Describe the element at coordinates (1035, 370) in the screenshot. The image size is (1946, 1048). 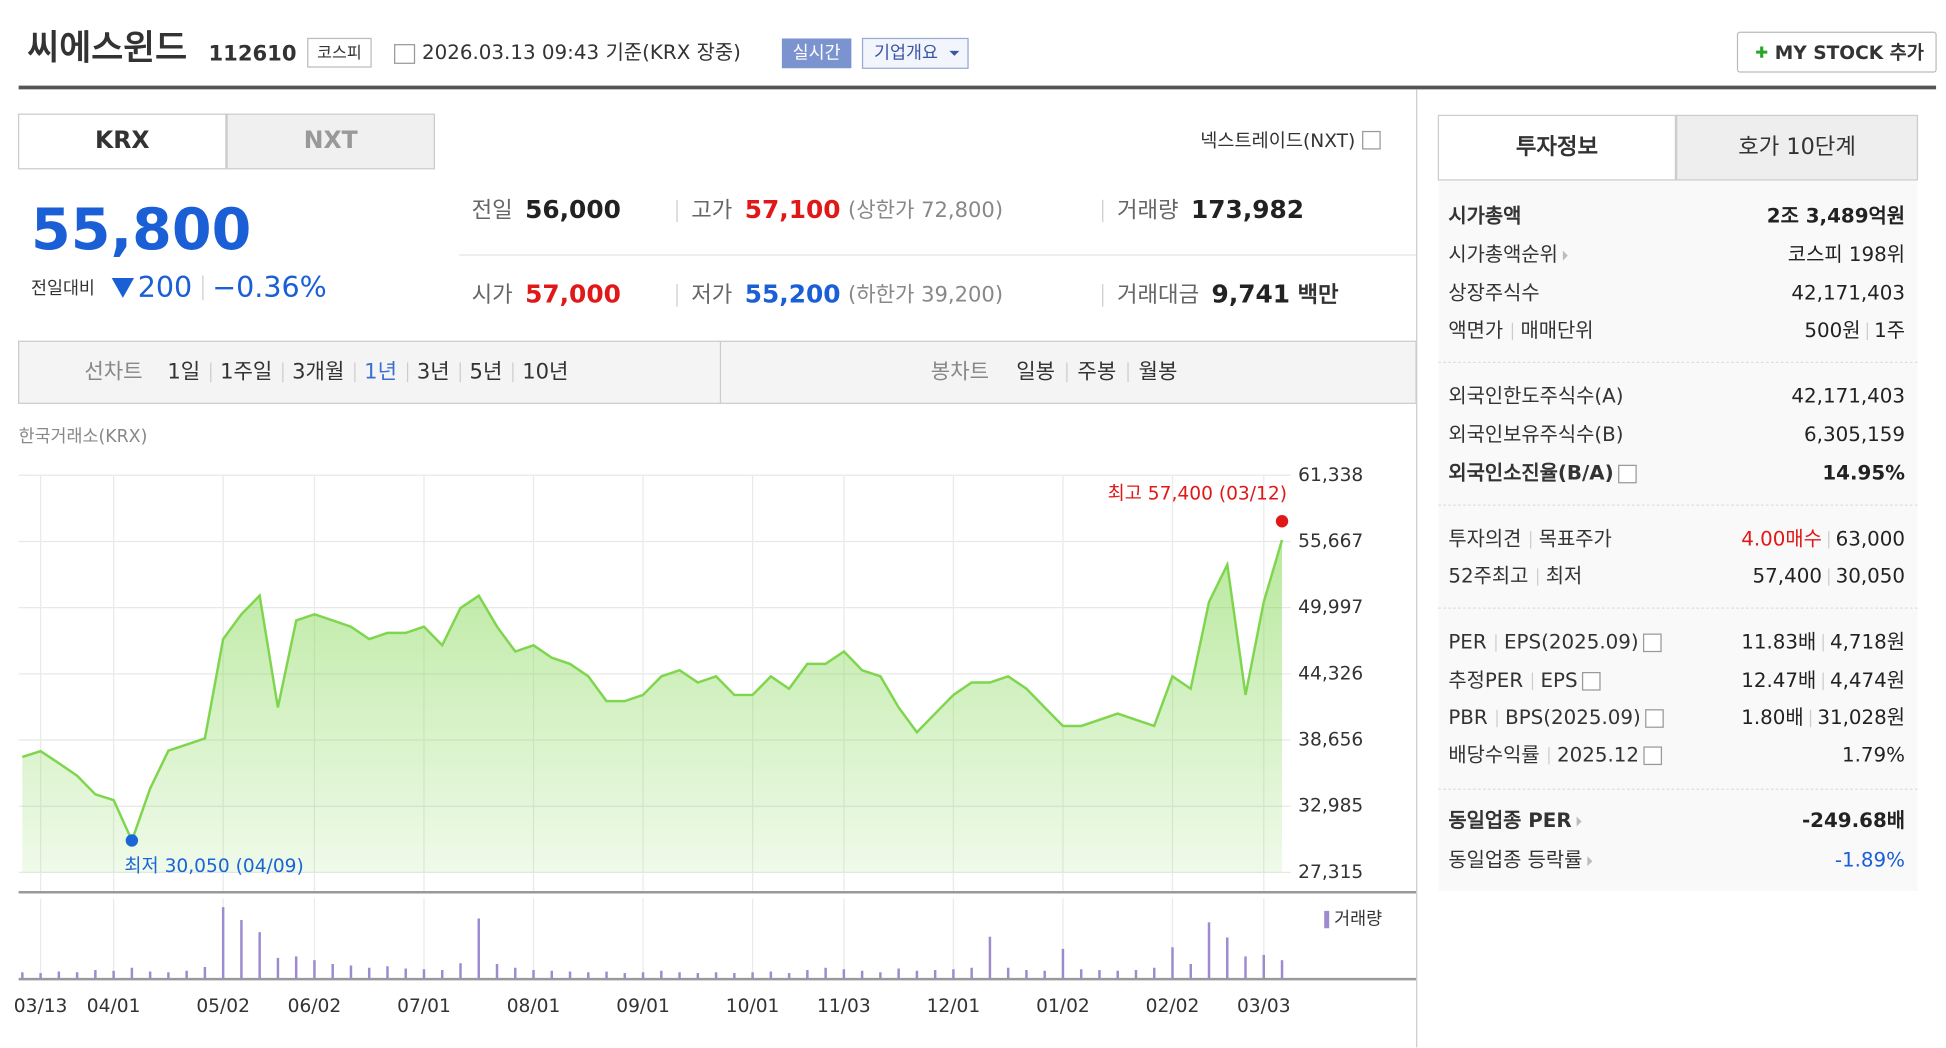
I see `candle-button: 일봉` at that location.